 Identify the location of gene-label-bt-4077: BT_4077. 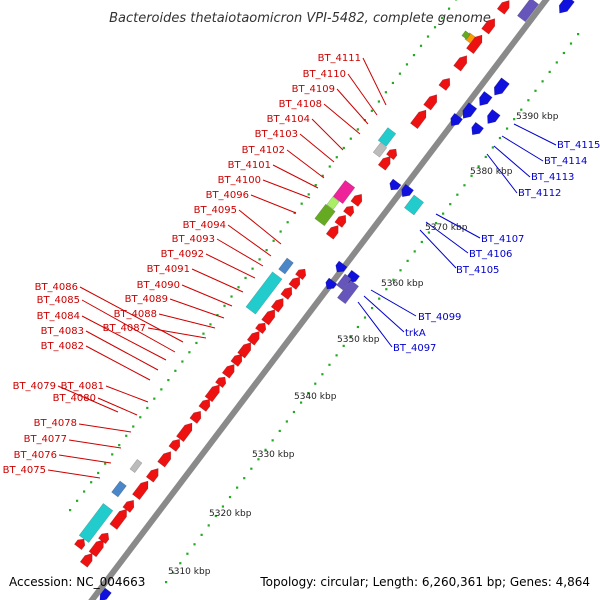
(45, 439).